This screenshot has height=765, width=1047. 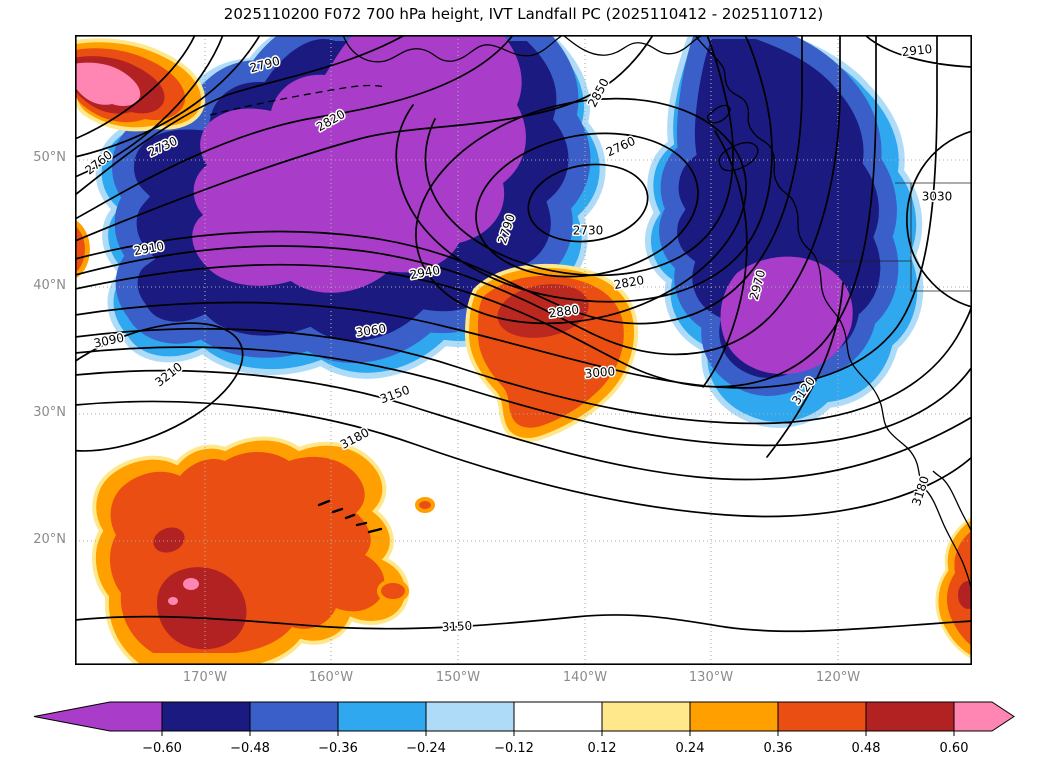 I want to click on contour-label: 3210, so click(x=168, y=375).